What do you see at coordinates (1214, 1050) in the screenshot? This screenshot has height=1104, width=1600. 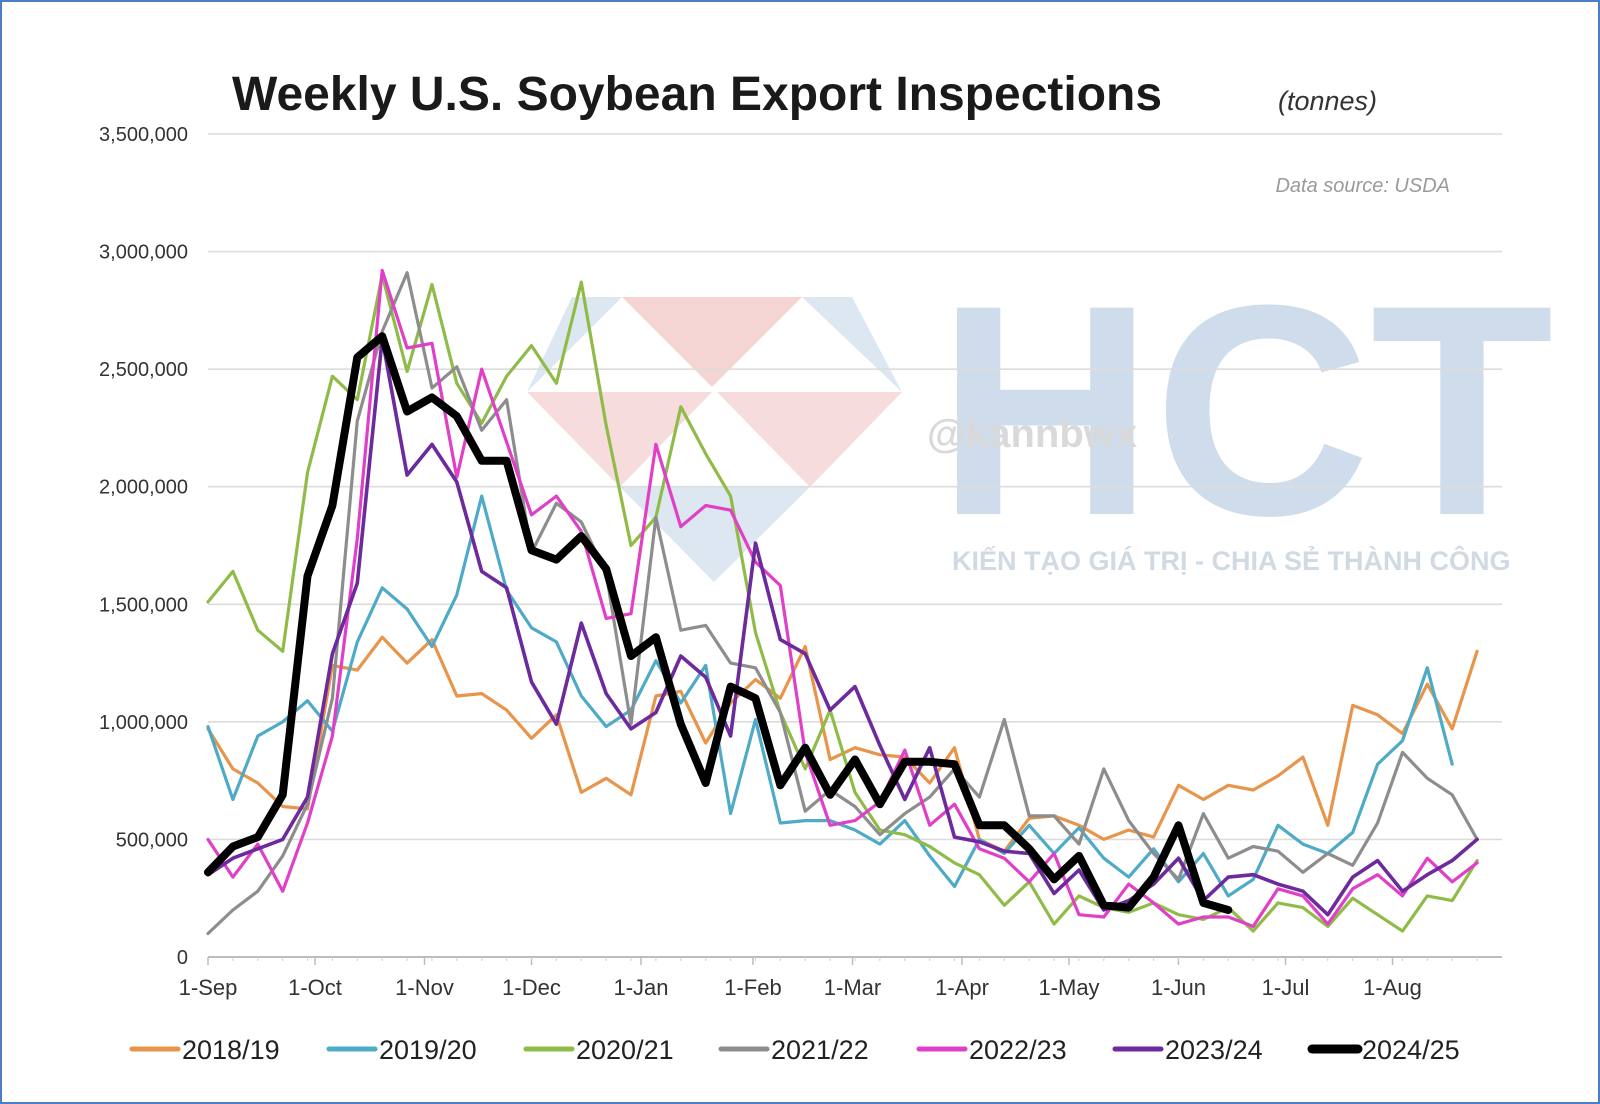 I see `legend-label: 2023/24` at bounding box center [1214, 1050].